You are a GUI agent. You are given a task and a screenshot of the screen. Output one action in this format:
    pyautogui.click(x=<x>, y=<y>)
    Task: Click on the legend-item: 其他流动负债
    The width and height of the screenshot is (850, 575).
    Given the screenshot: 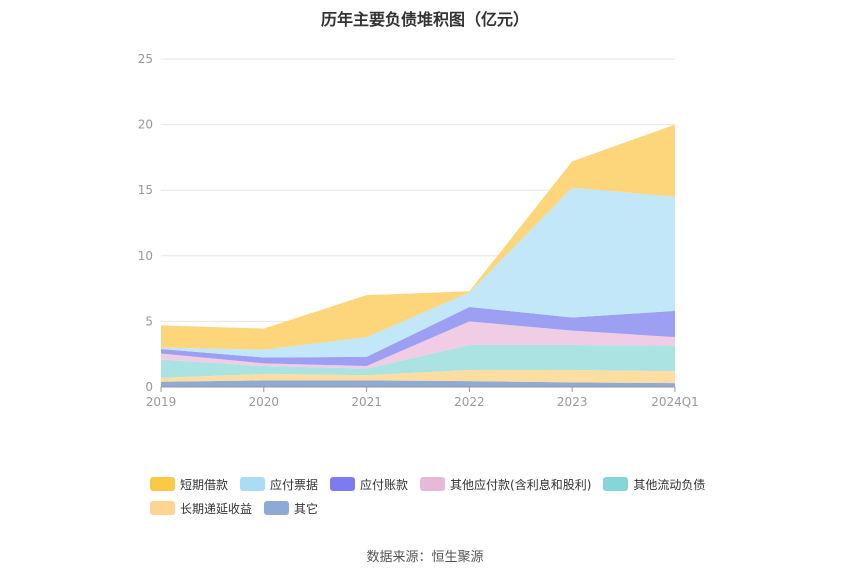 What is the action you would take?
    pyautogui.click(x=654, y=484)
    